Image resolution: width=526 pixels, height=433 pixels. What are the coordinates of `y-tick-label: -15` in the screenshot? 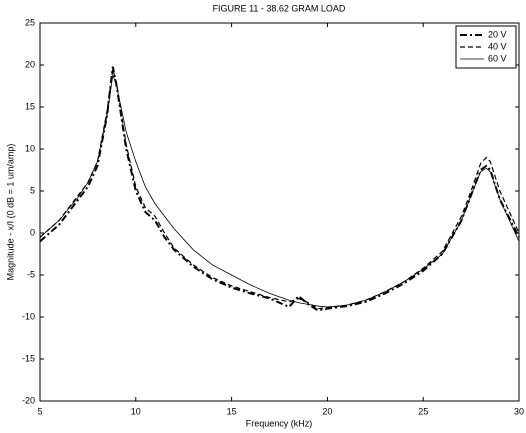 It's located at (28, 358).